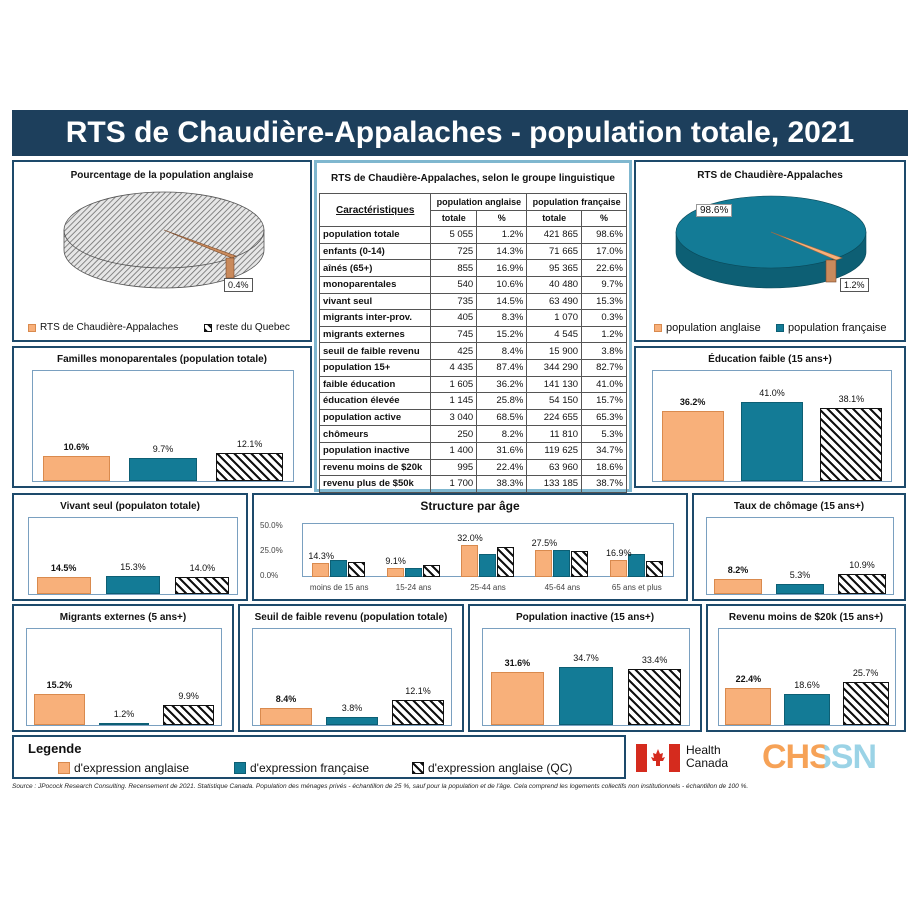 Image resolution: width=918 pixels, height=900 pixels. Describe the element at coordinates (59, 684) in the screenshot. I see `data-label: 15.2%` at that location.